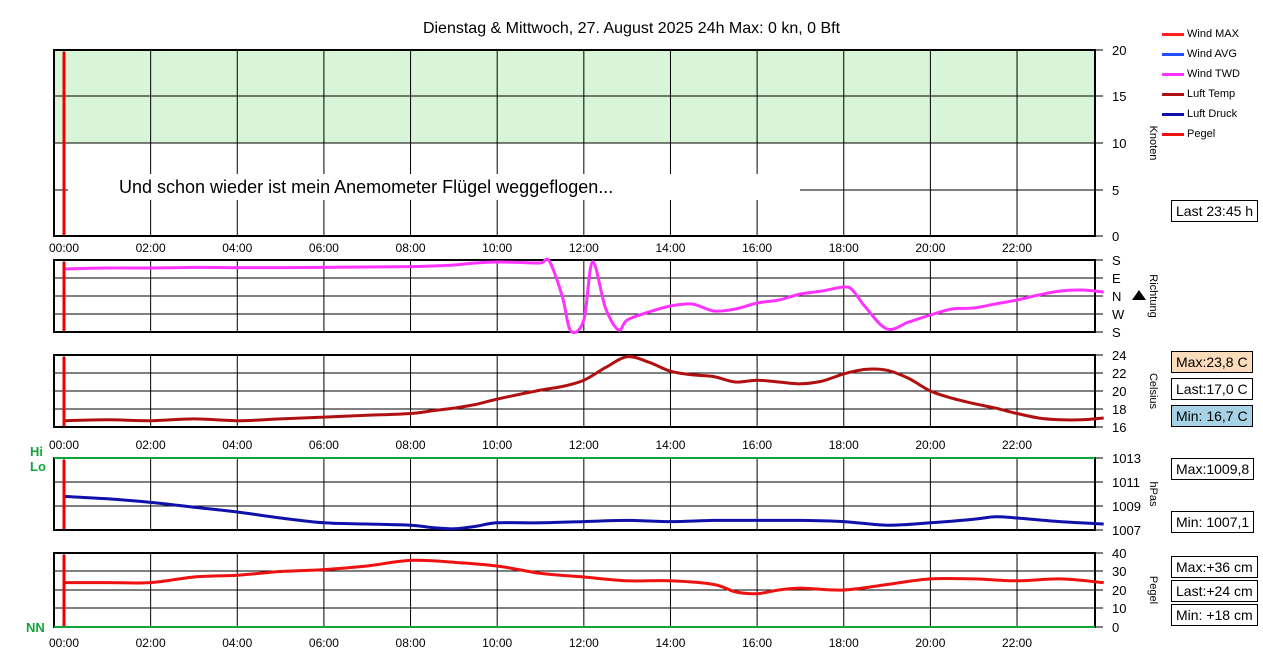 This screenshot has height=663, width=1263. Describe the element at coordinates (1119, 96) in the screenshot. I see `y-tick-label: 15` at that location.